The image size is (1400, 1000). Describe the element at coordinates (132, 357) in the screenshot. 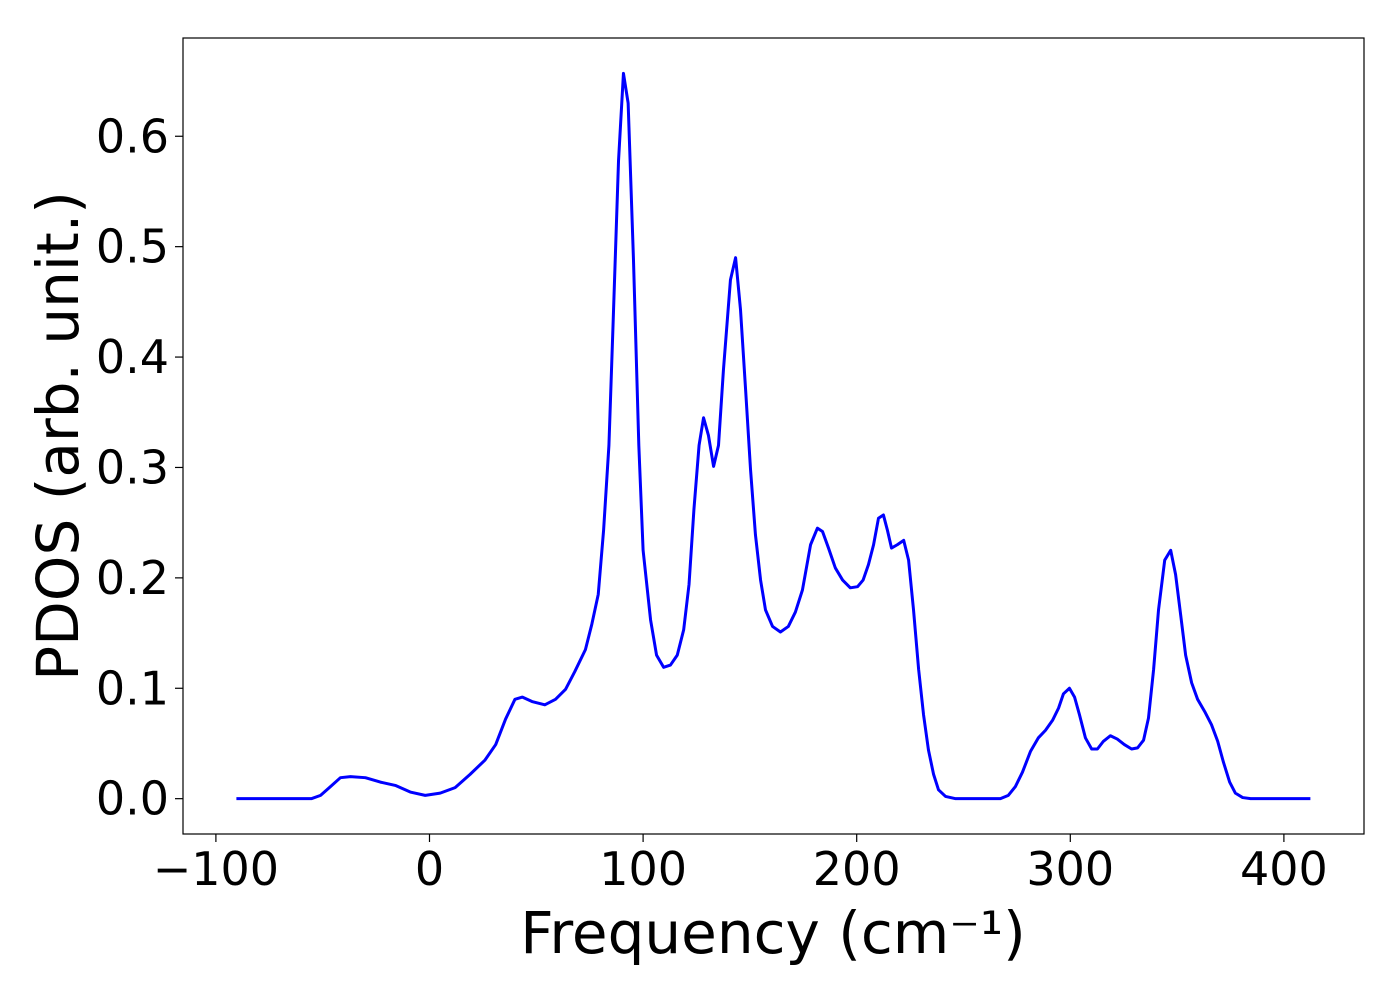

I see `y-tick-label: 0.4` at that location.